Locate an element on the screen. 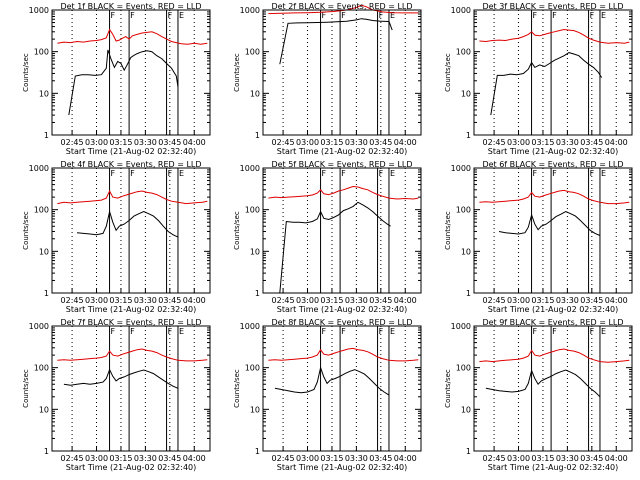 This screenshot has width=640, height=480. panel-title: Det 4f BLACK = Events, RED = LLD is located at coordinates (130, 164).